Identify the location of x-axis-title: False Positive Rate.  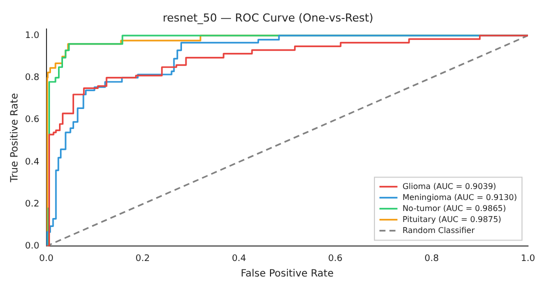
(287, 274).